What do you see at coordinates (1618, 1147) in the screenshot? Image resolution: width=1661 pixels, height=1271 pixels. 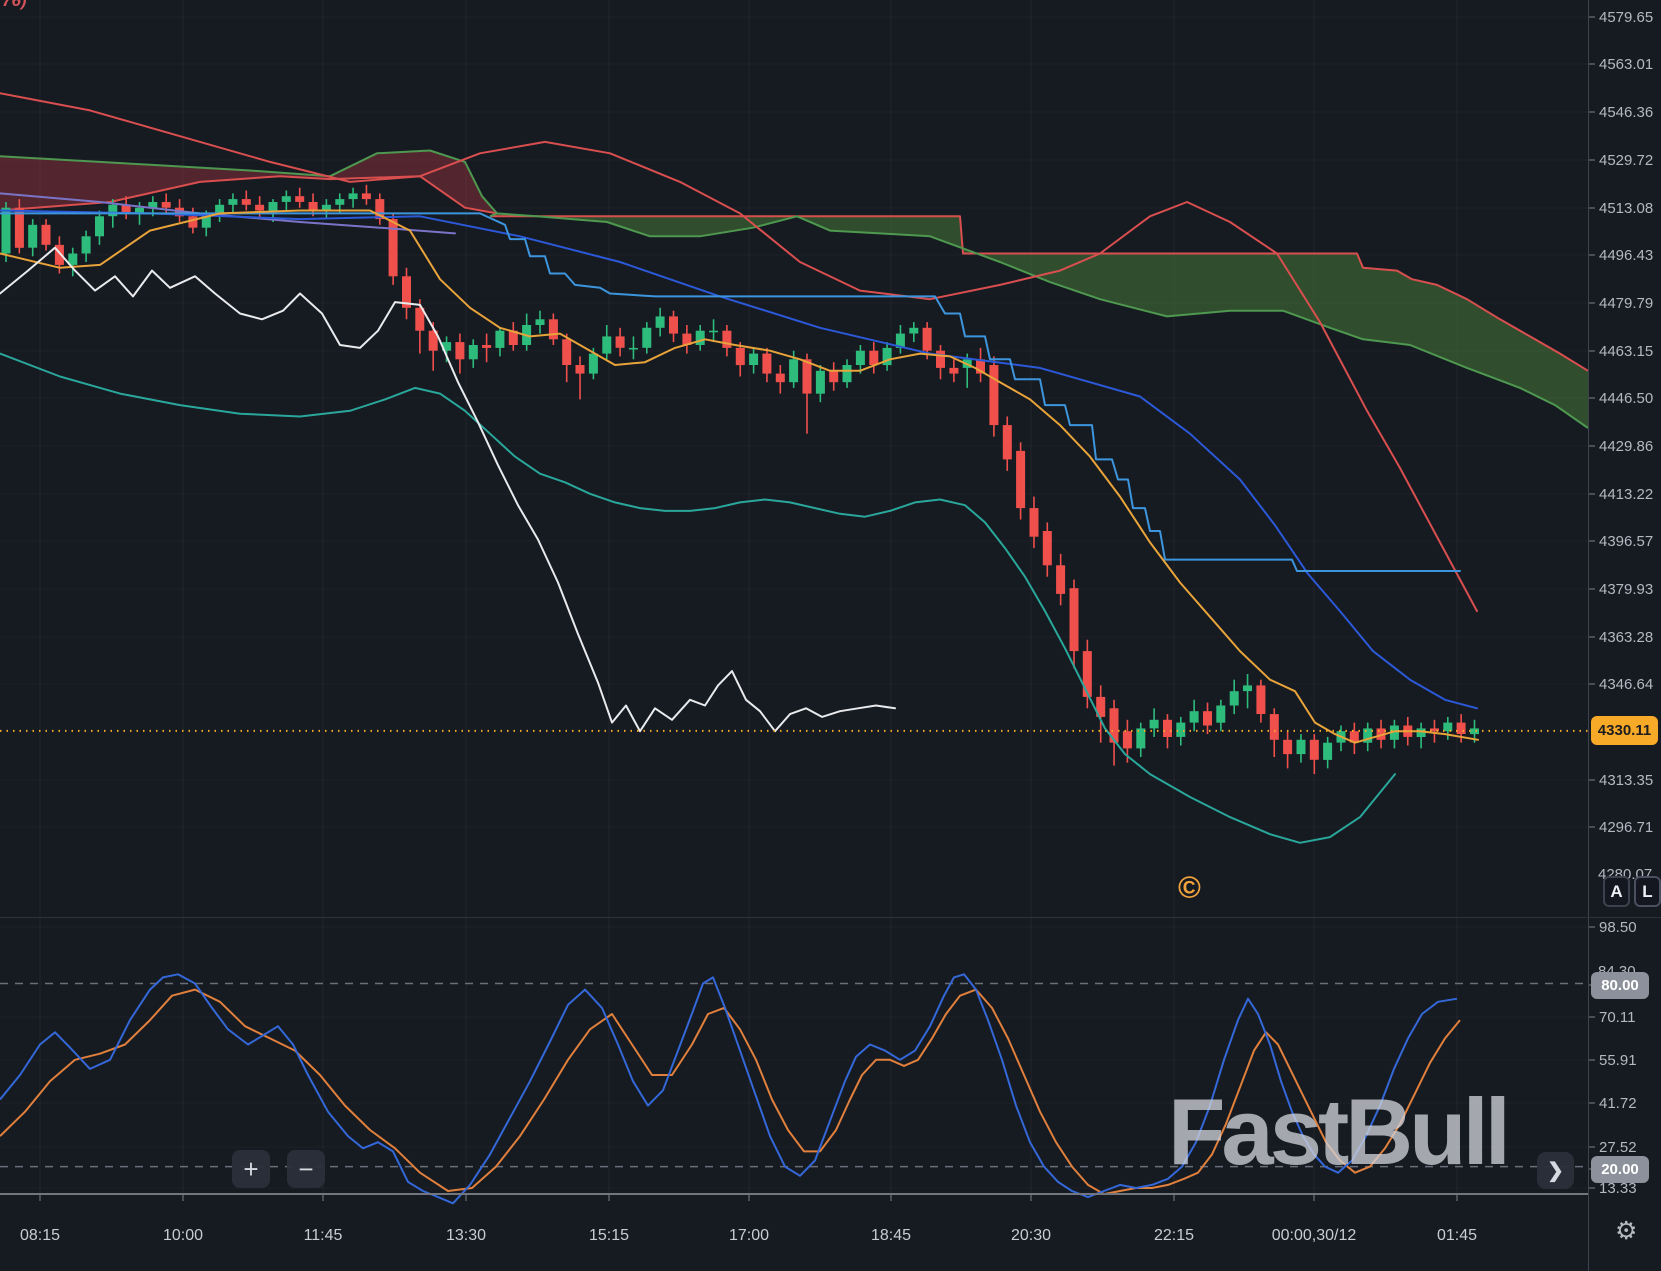 I see `axis-label: 27.52` at bounding box center [1618, 1147].